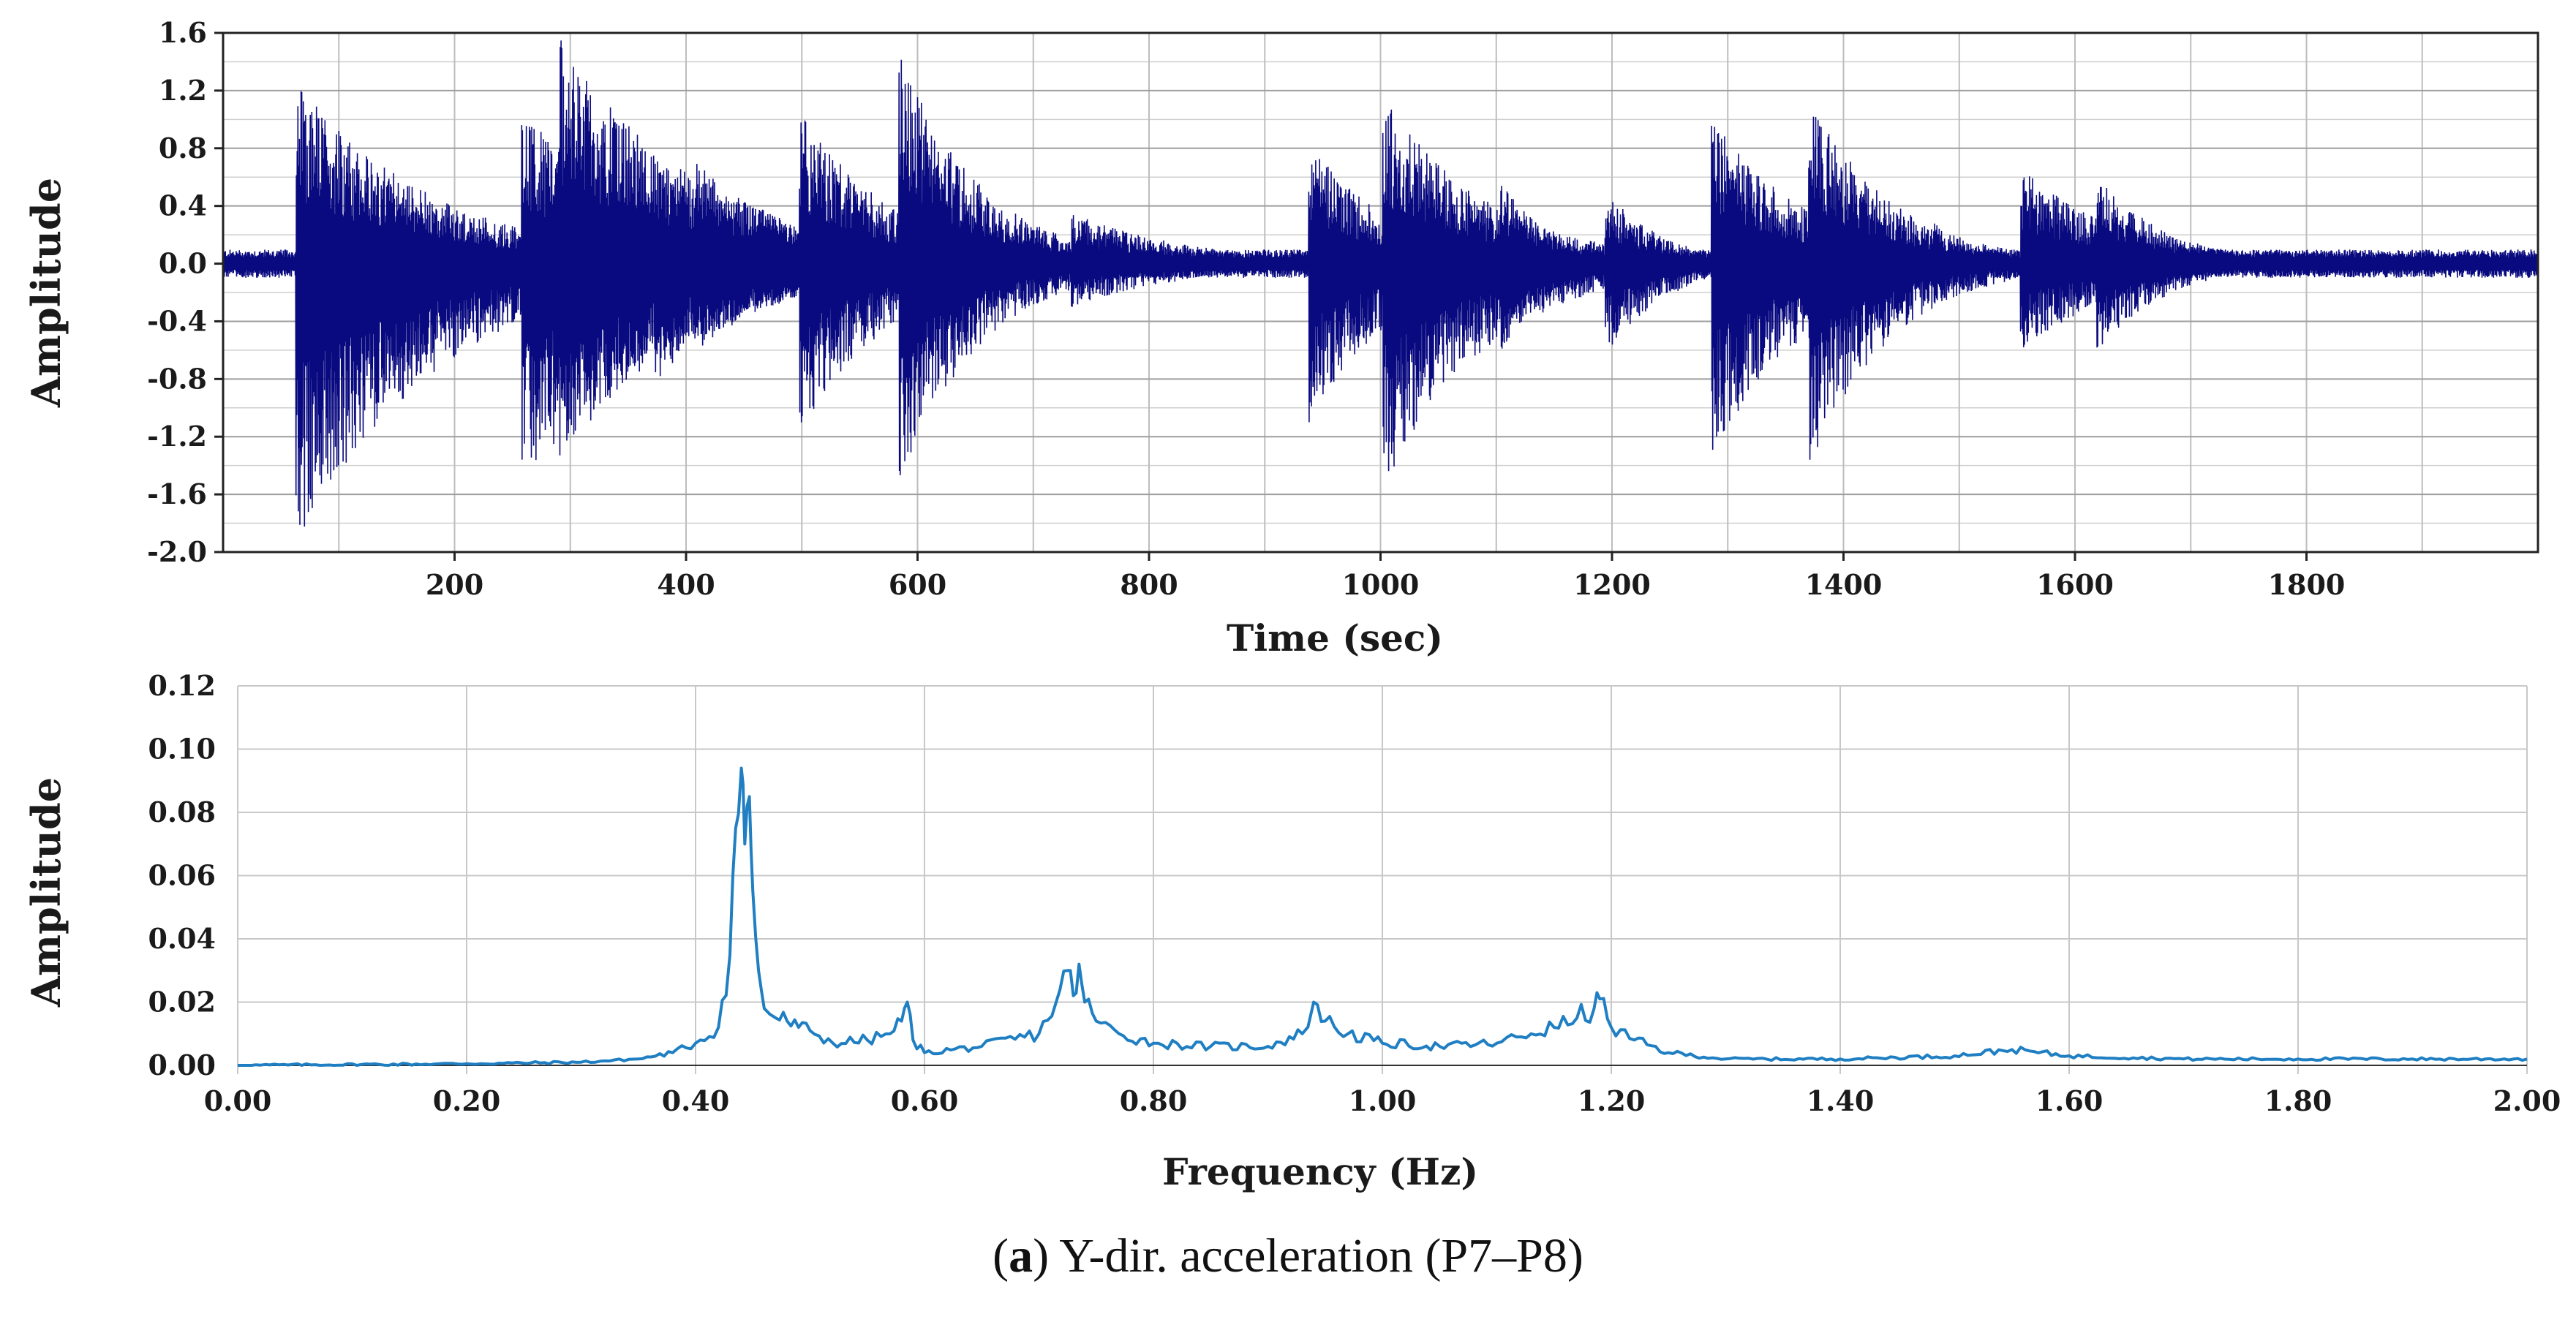 The image size is (2576, 1322). Describe the element at coordinates (2075, 584) in the screenshot. I see `x-tick-label: 1600` at that location.